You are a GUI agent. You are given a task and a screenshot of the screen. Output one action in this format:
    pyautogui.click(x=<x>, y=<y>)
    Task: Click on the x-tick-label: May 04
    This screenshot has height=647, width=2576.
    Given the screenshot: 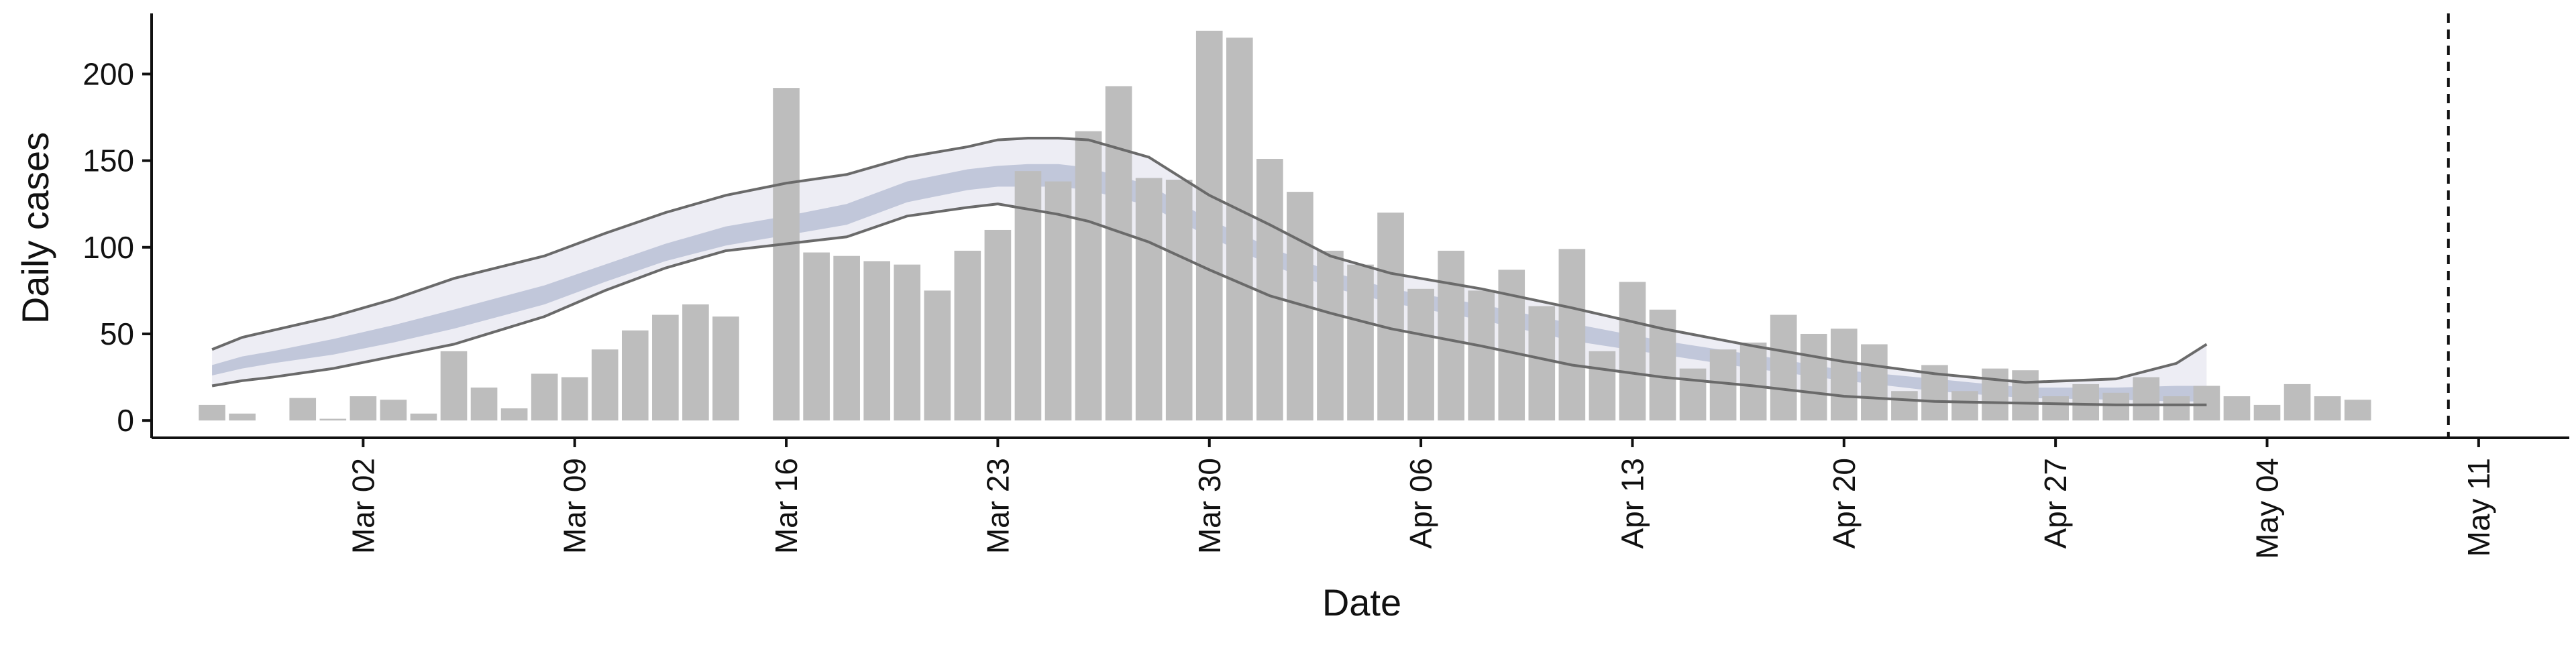 What is the action you would take?
    pyautogui.click(x=2267, y=509)
    